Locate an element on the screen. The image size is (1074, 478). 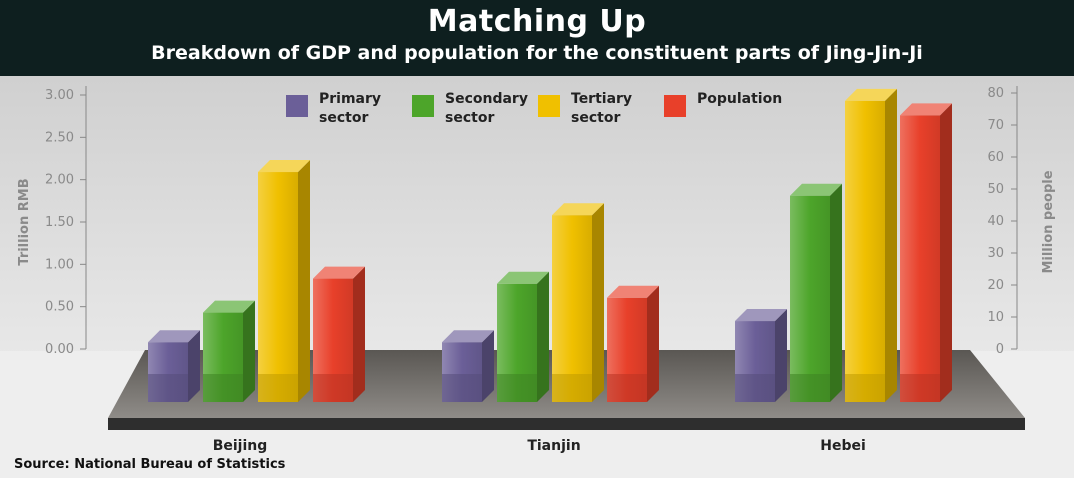
right-axis-tick-label: 0 is located at coordinates (1000, 349).